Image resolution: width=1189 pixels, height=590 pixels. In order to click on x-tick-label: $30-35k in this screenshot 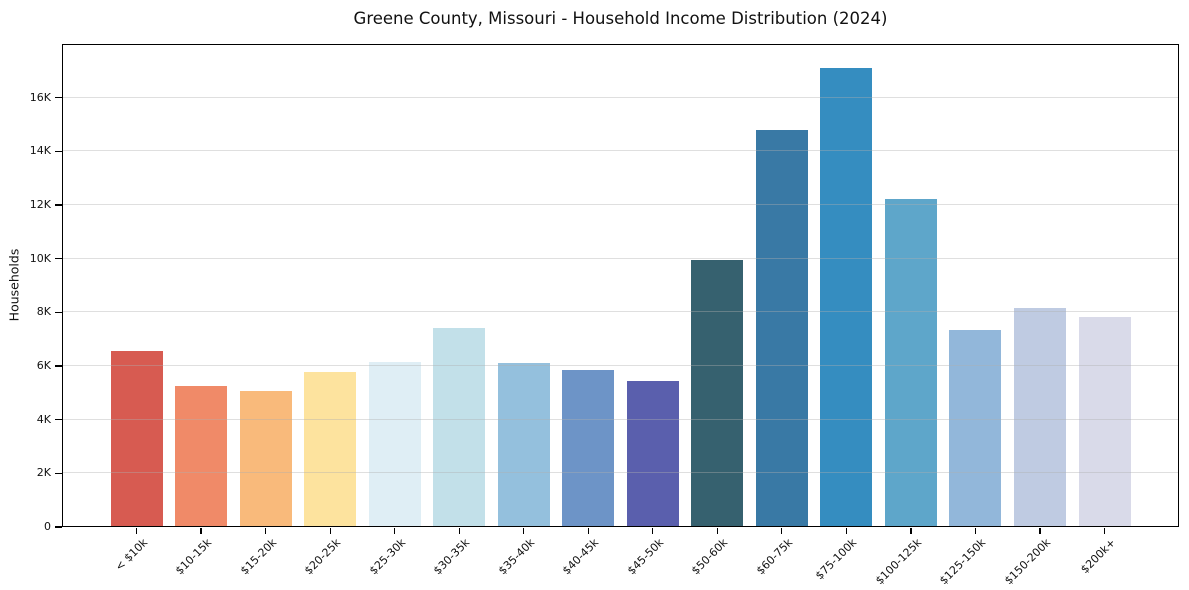, I will do `click(452, 557)`.